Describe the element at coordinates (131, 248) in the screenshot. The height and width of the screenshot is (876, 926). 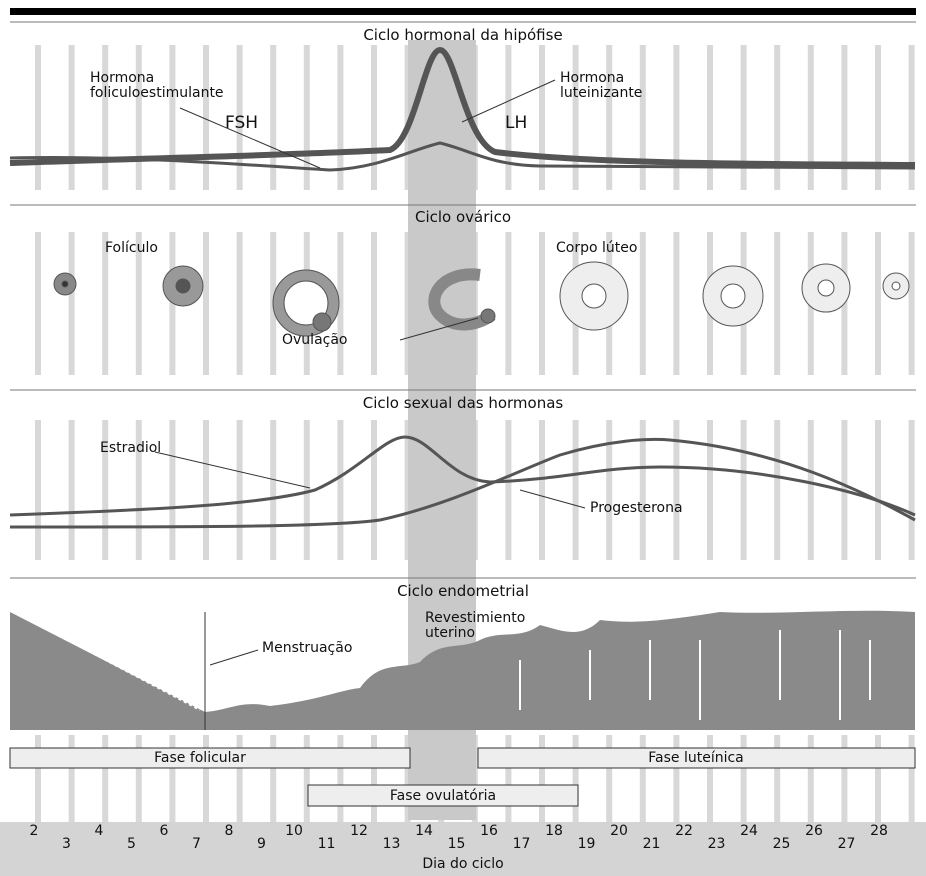
I see `follicle-label: Folículo` at that location.